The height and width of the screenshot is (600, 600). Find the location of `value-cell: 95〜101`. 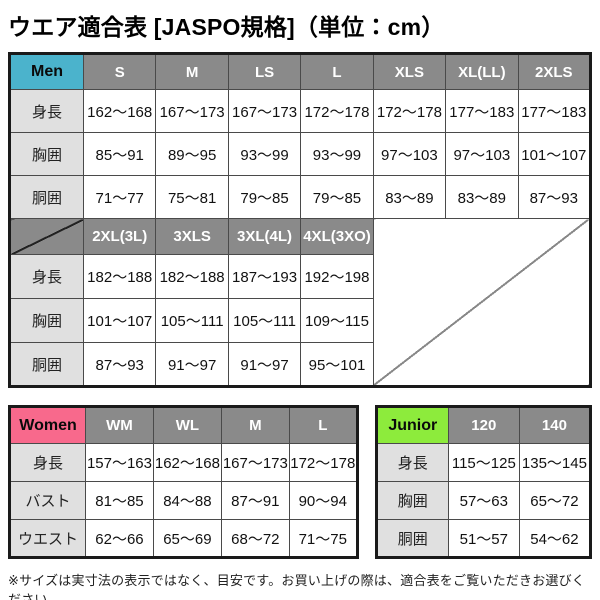

value-cell: 95〜101 is located at coordinates (337, 364).